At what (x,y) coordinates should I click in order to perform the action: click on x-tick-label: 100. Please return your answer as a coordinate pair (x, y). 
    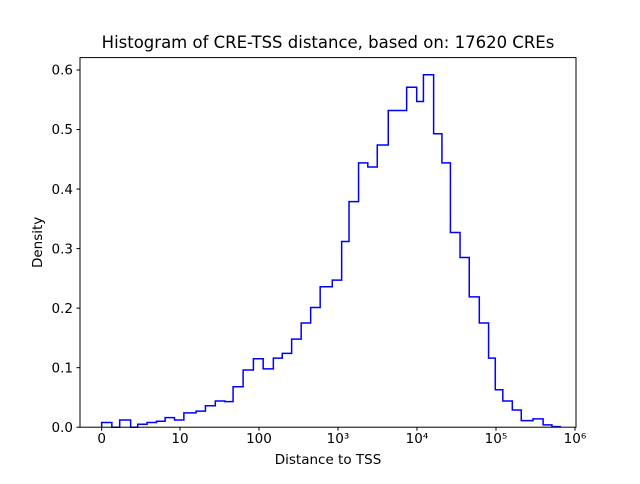
    Looking at the image, I should click on (259, 439).